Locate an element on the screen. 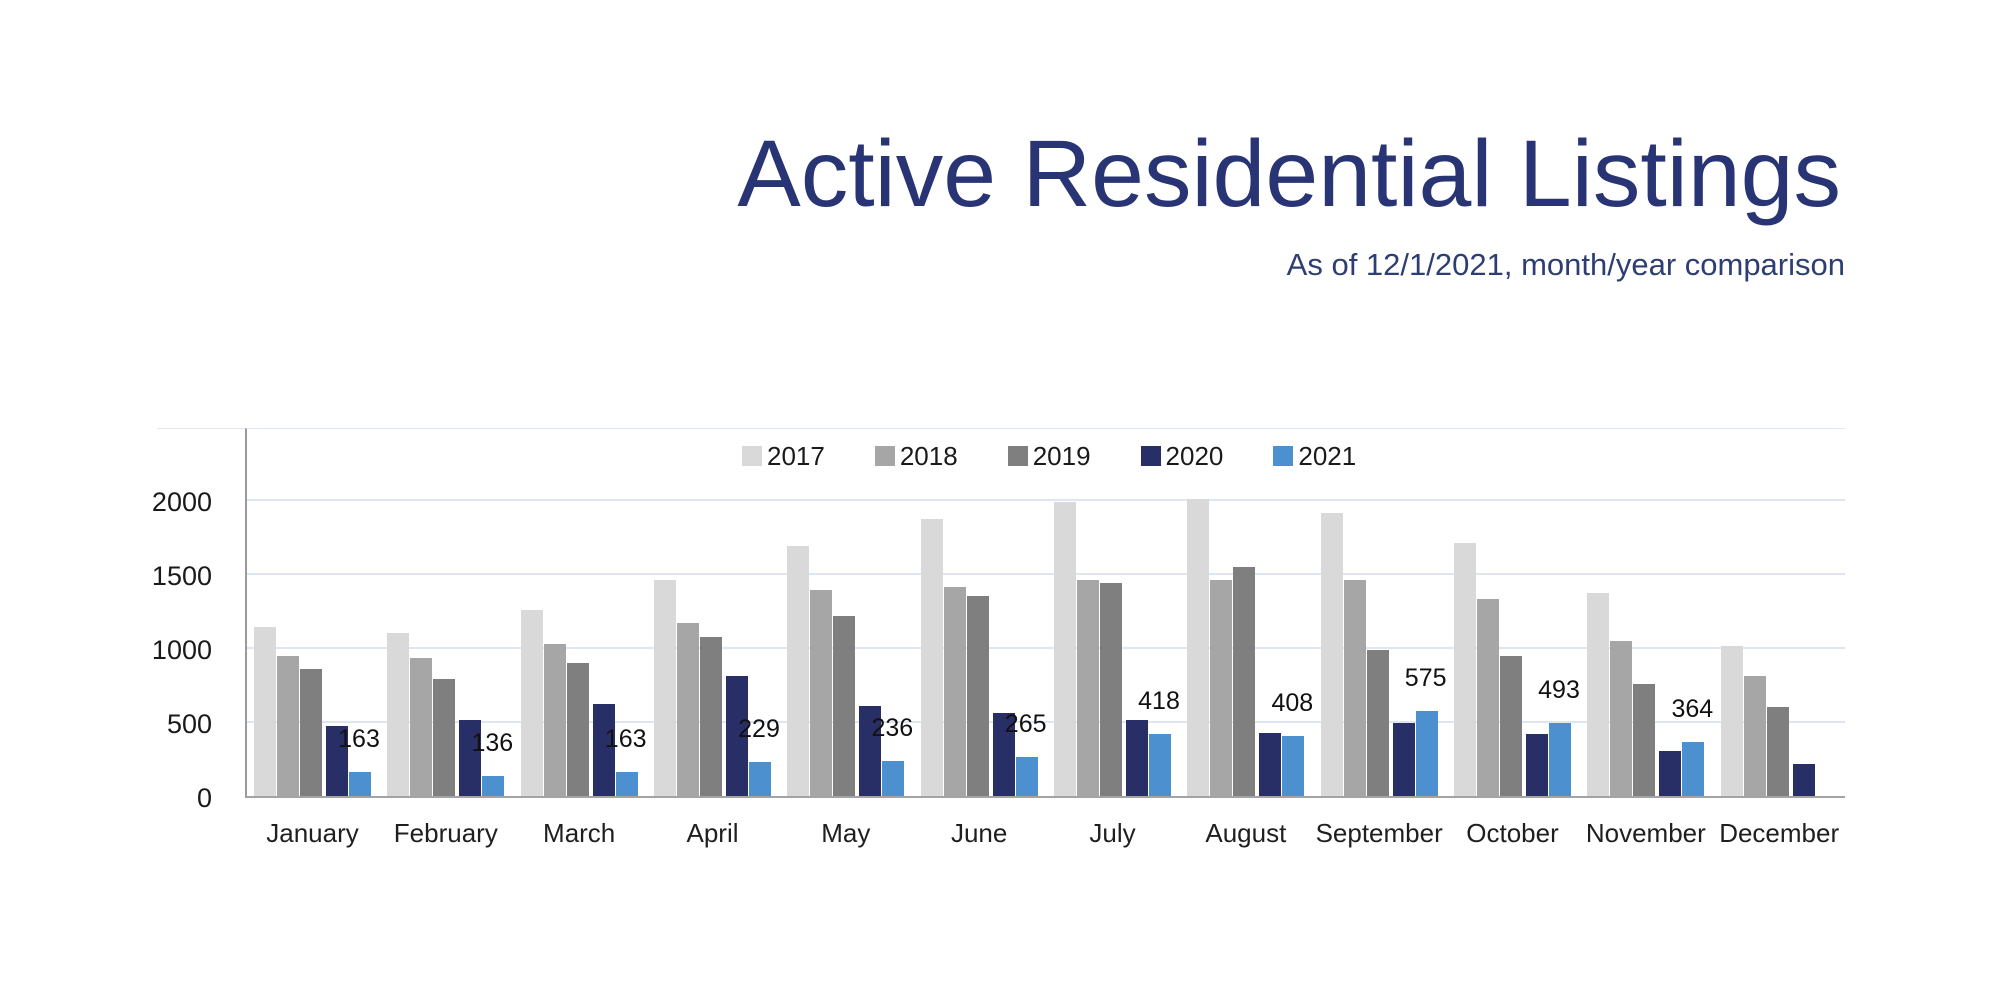 This screenshot has width=2000, height=1000. bar-2017-april is located at coordinates (665, 687).